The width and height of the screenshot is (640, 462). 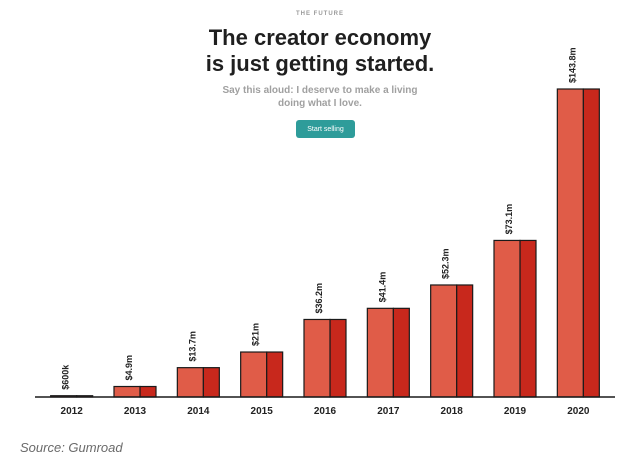 I want to click on value-label: $143.8m, so click(x=572, y=65).